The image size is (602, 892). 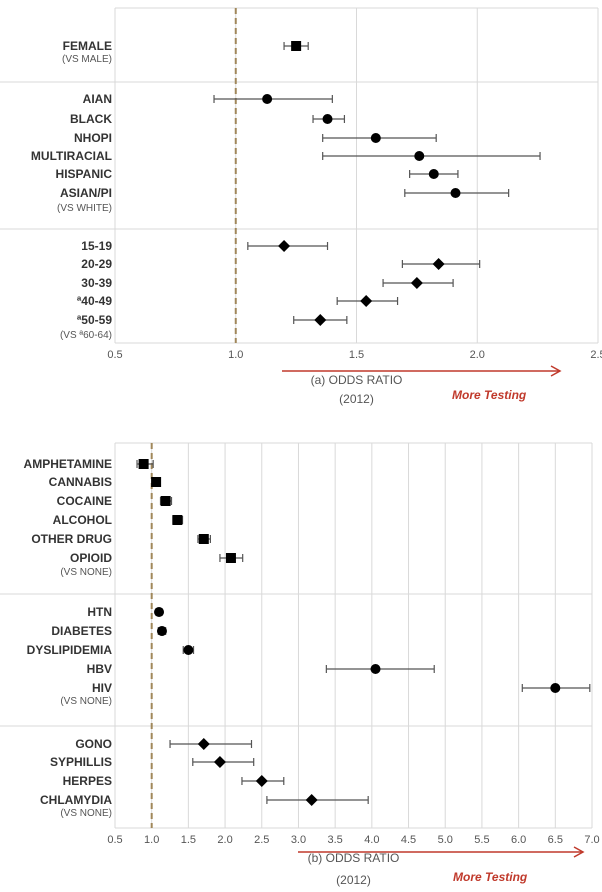 What do you see at coordinates (76, 800) in the screenshot?
I see `row-label: CHLAMYDIA` at bounding box center [76, 800].